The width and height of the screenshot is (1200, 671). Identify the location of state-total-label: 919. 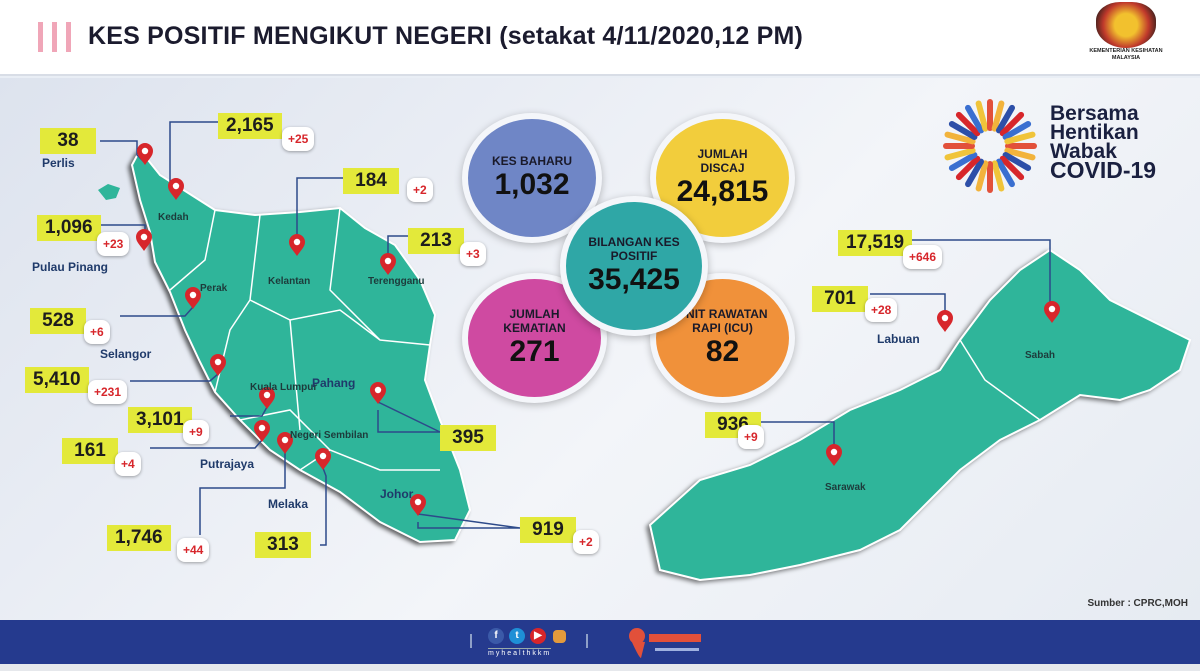
(548, 530).